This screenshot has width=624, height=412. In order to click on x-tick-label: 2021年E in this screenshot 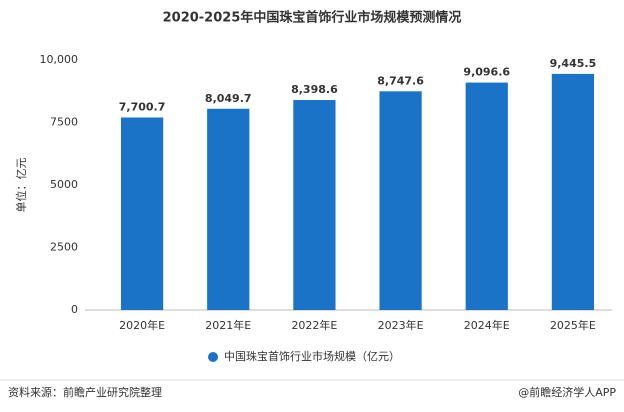, I will do `click(228, 325)`.